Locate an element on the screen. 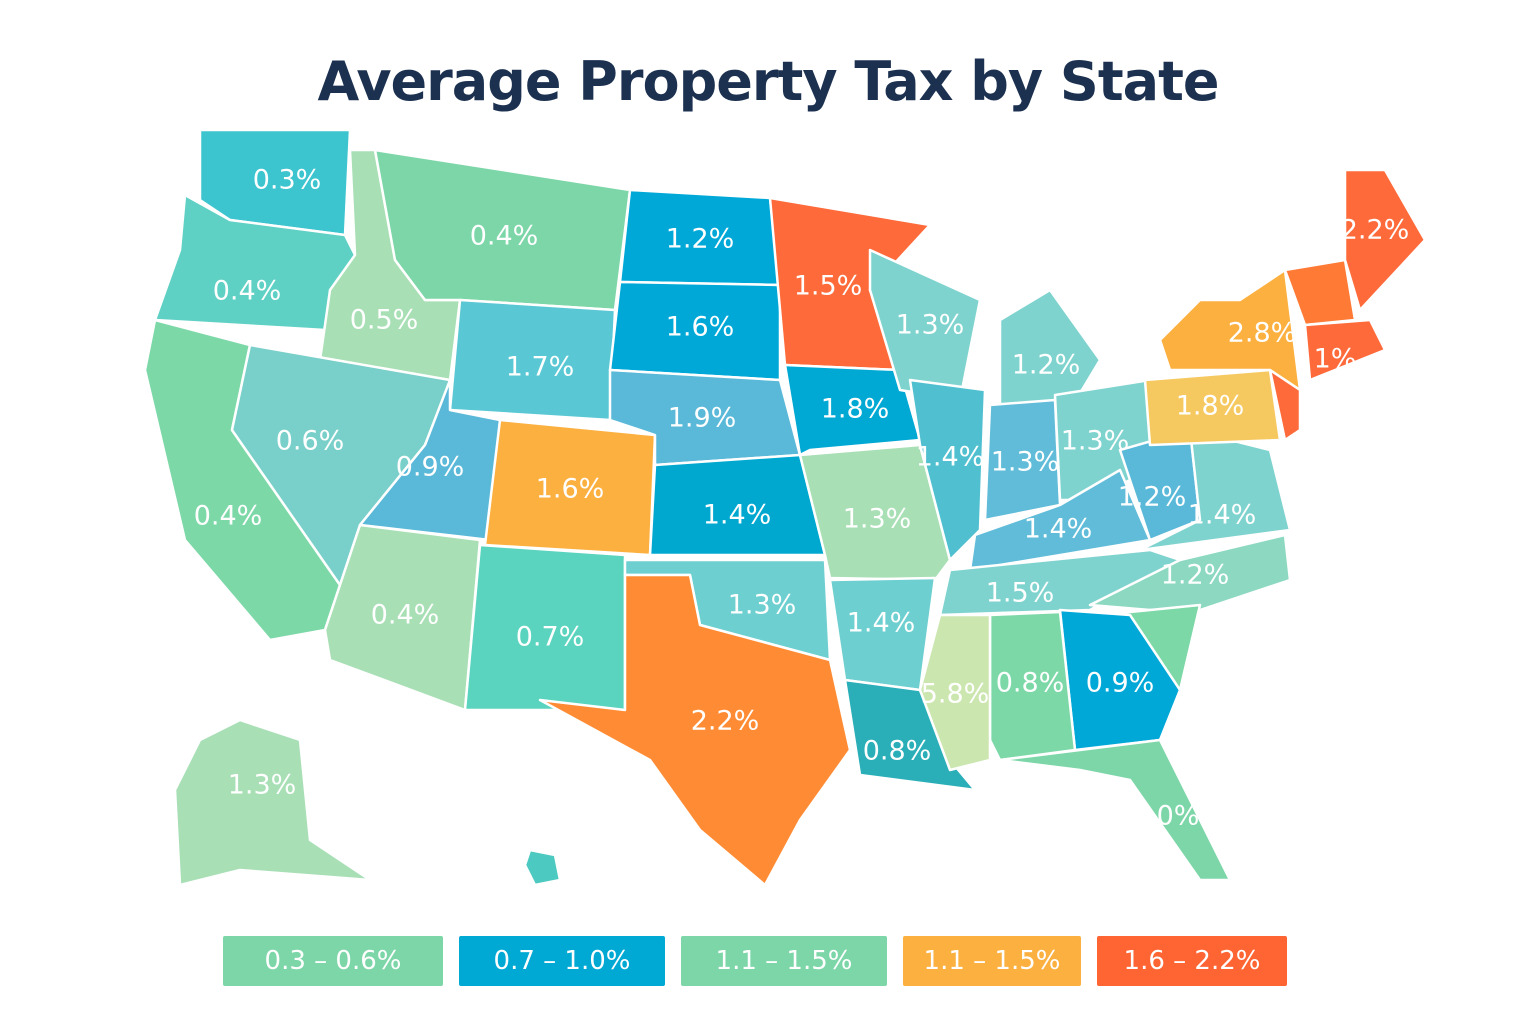 Image resolution: width=1536 pixels, height=1024 pixels. state-value-label: 0.3% is located at coordinates (287, 180).